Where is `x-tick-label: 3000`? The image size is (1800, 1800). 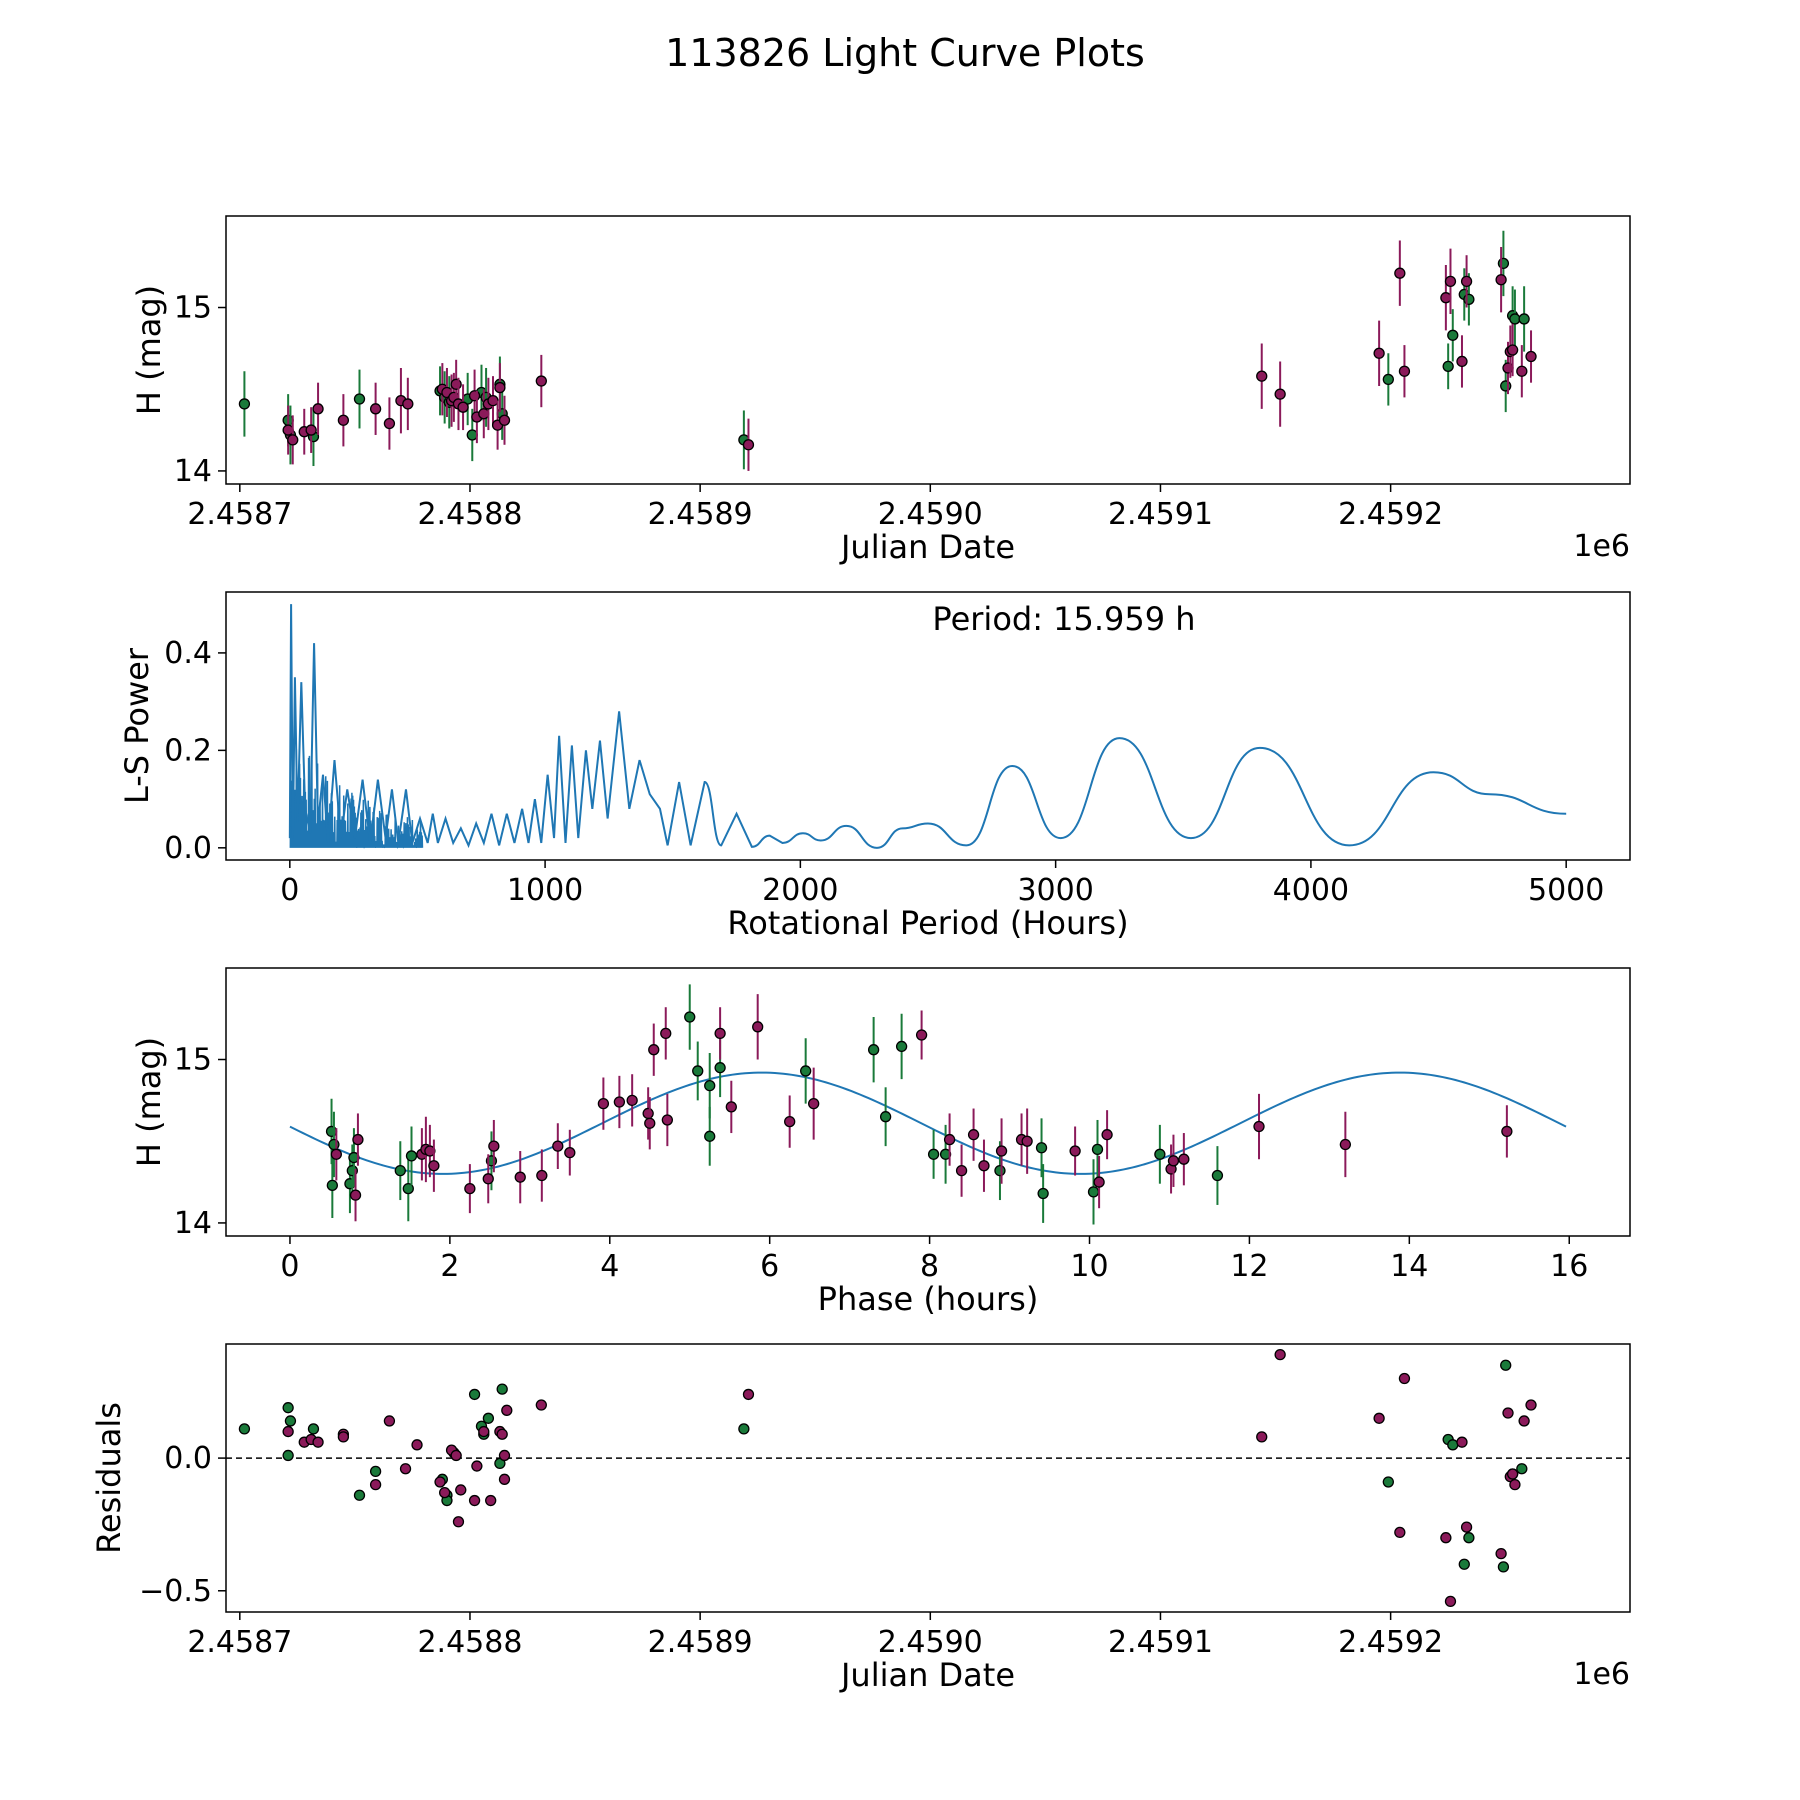
x-tick-label: 3000 is located at coordinates (1055, 890).